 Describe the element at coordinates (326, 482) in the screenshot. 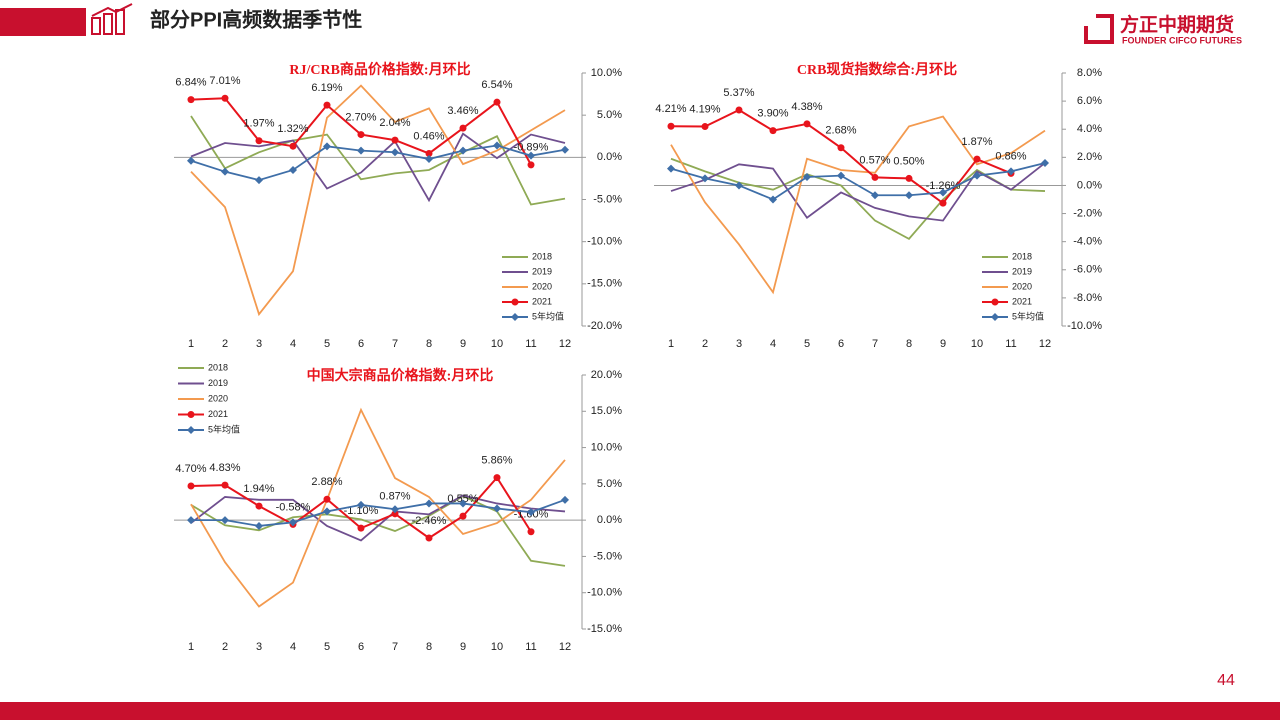

I see `data-label: 2.88%` at that location.